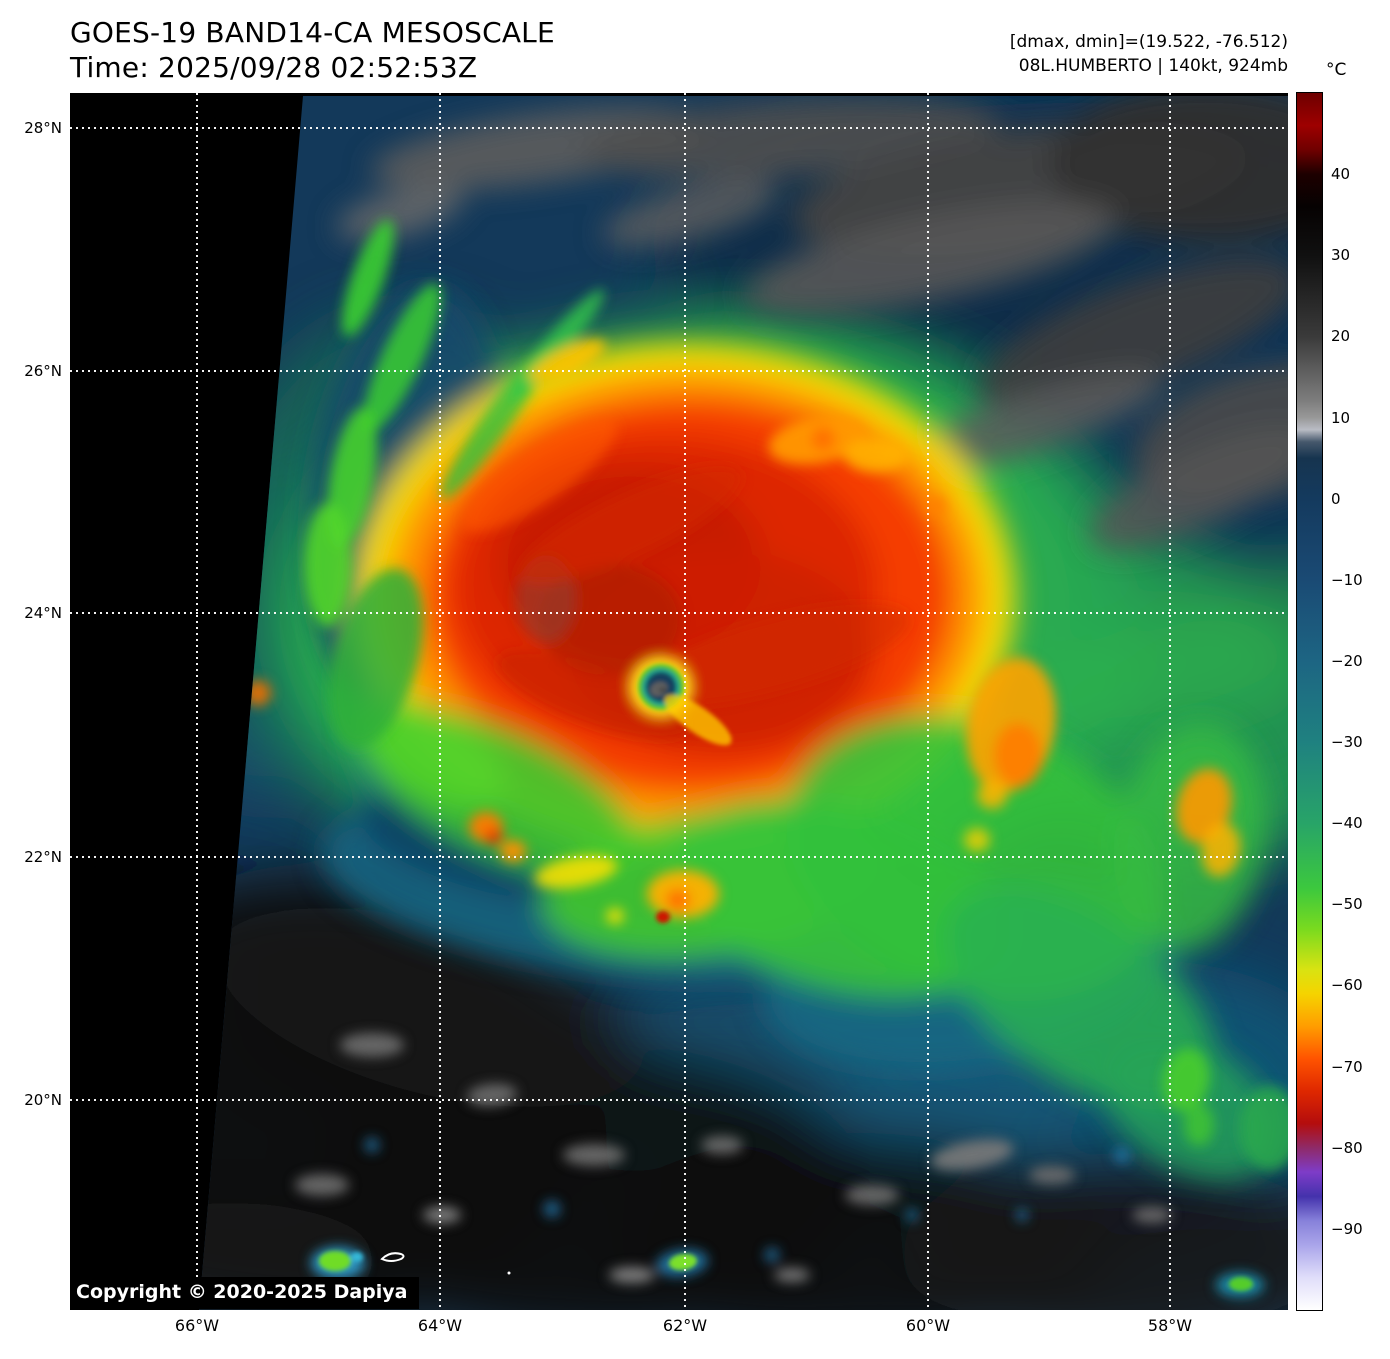  I want to click on data-artifact-dot, so click(509, 1273).